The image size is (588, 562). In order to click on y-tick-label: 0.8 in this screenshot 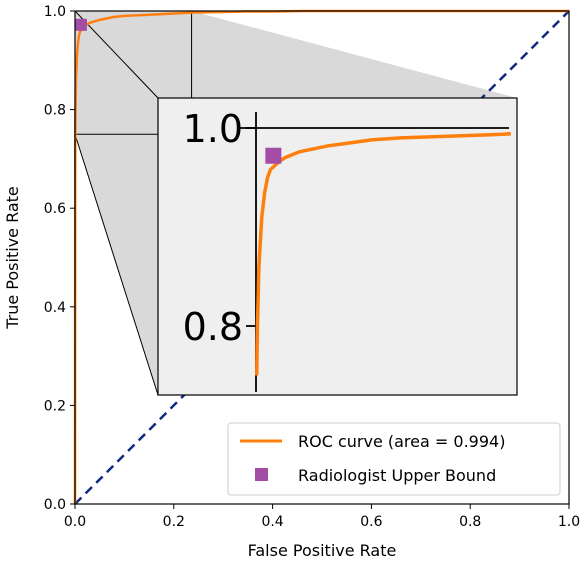, I will do `click(55, 111)`.